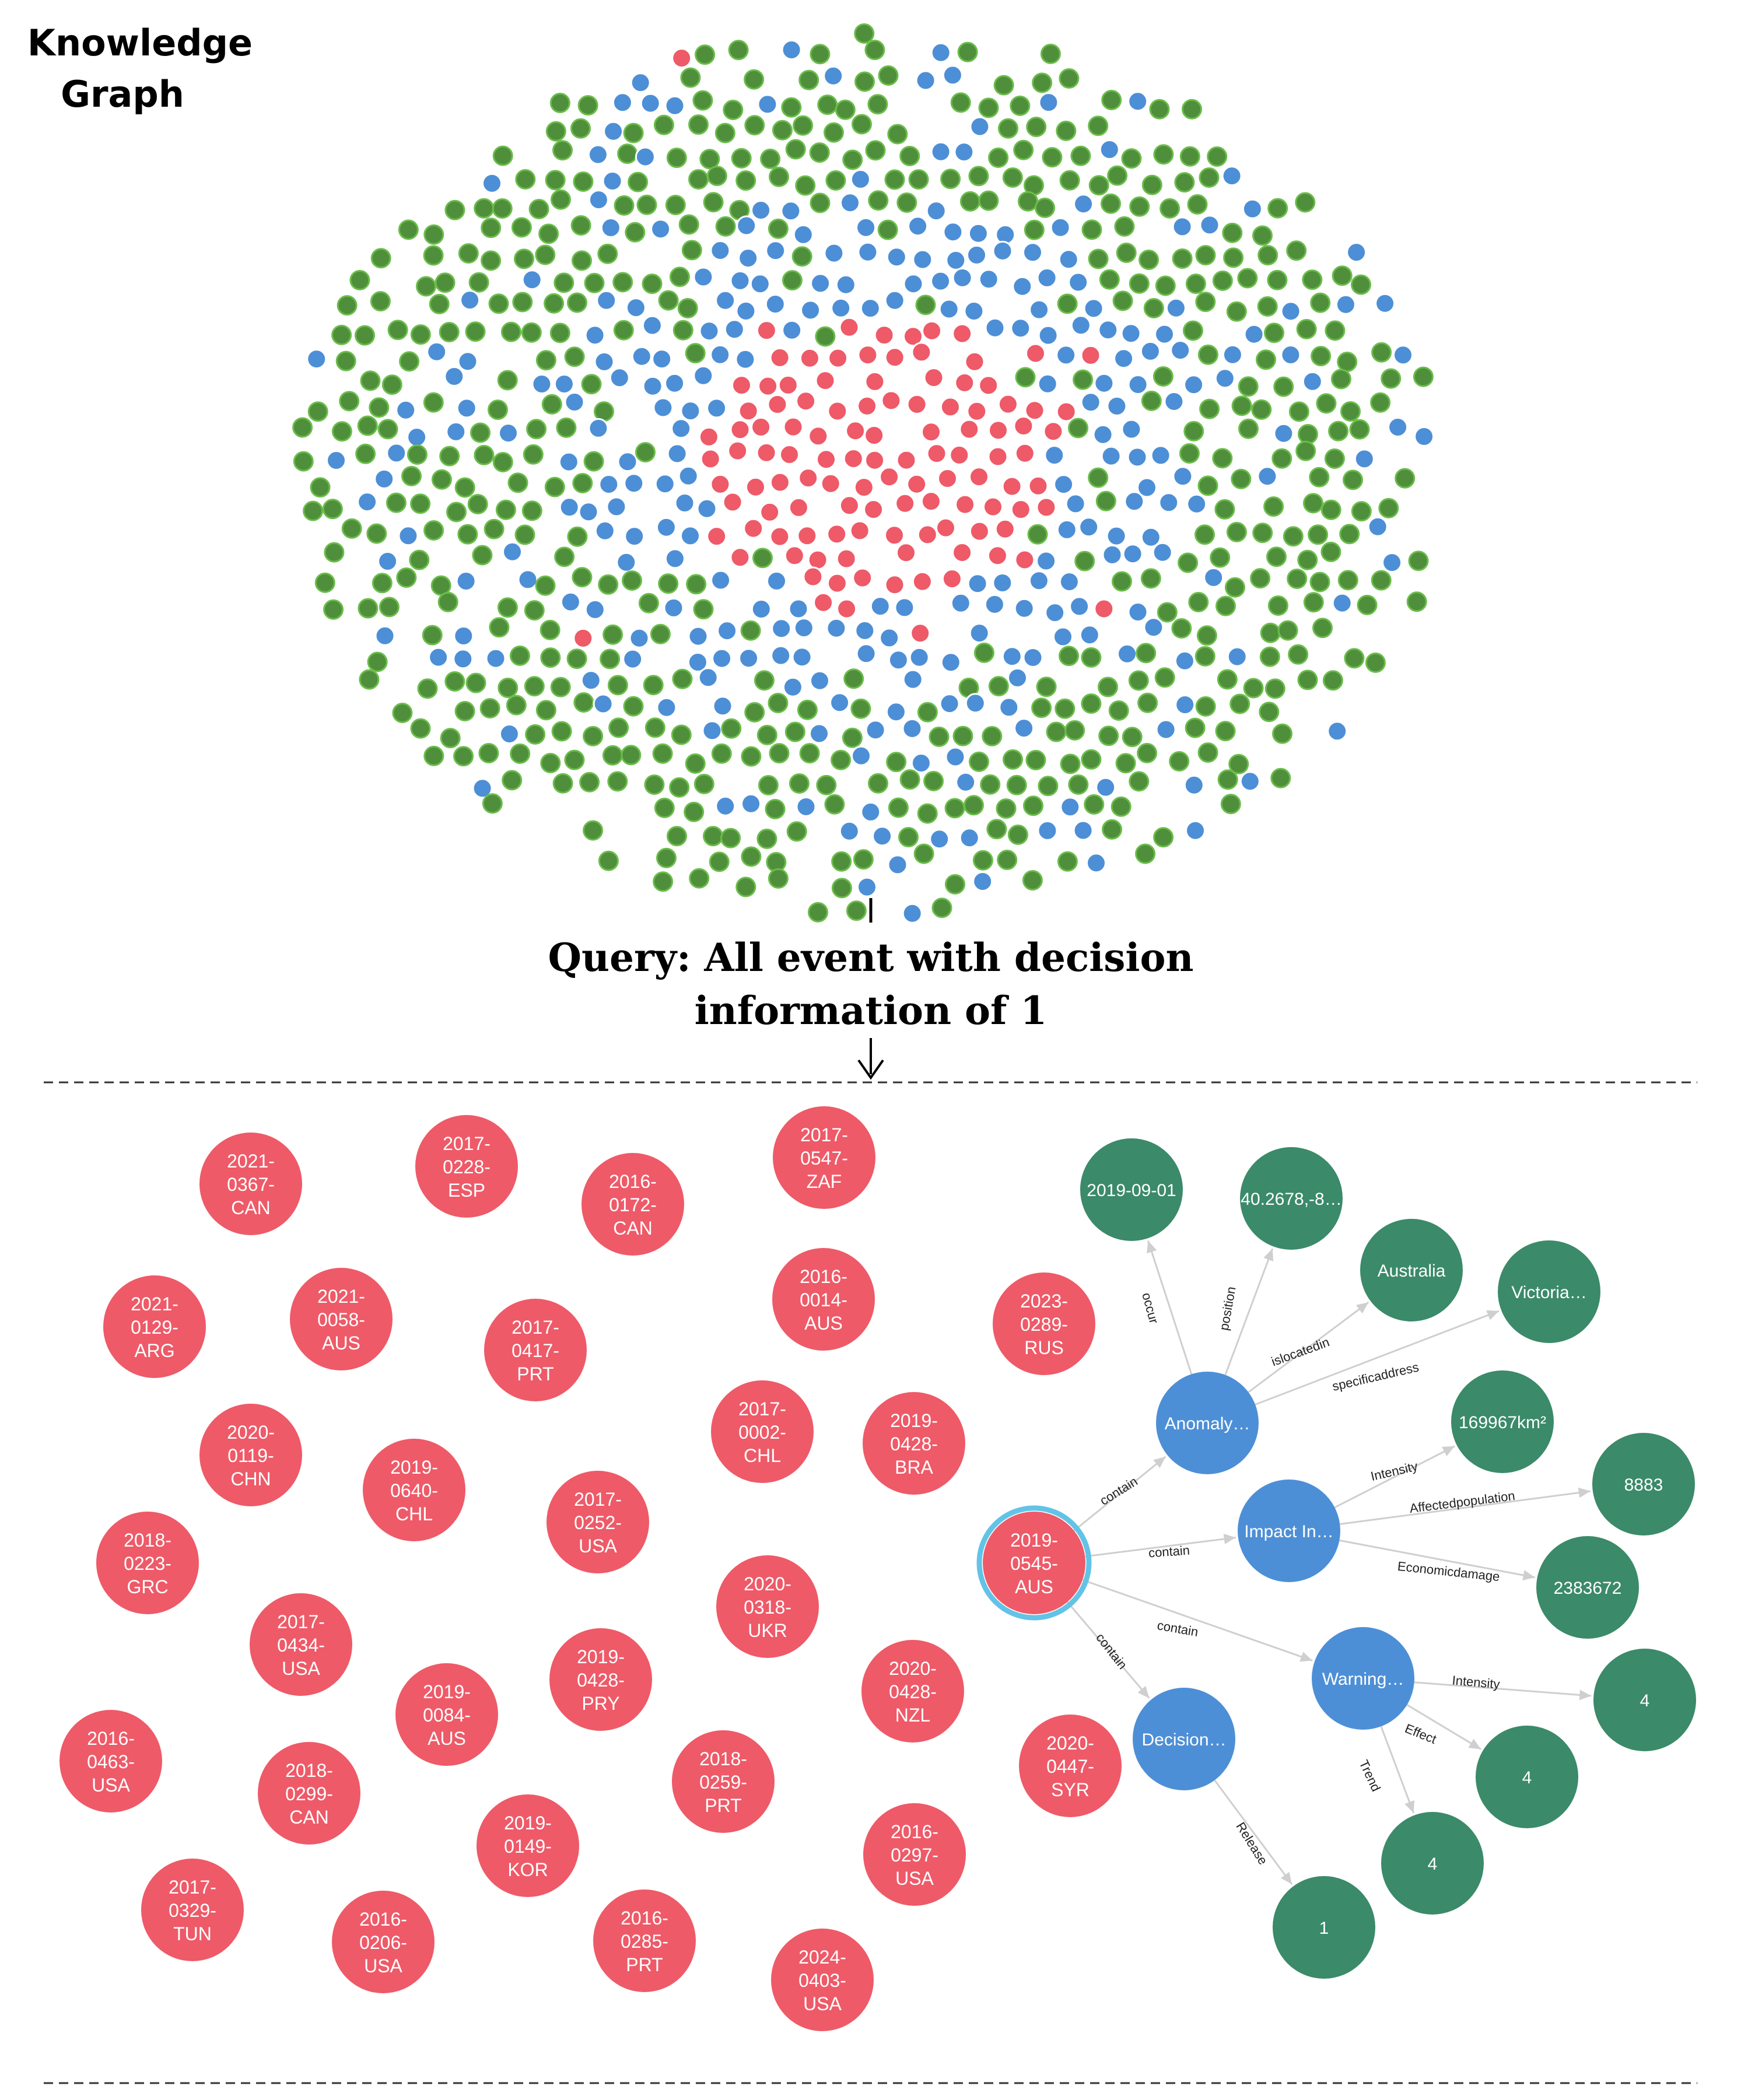 The height and width of the screenshot is (2100, 1741). I want to click on value-node: 169967km², so click(1502, 1421).